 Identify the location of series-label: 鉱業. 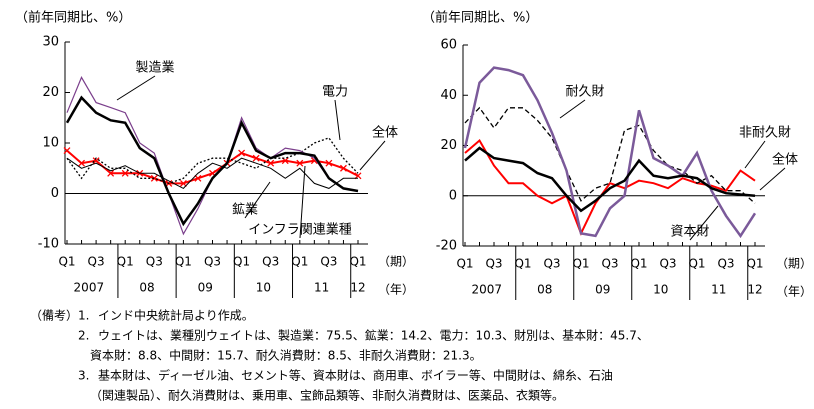
(245, 210).